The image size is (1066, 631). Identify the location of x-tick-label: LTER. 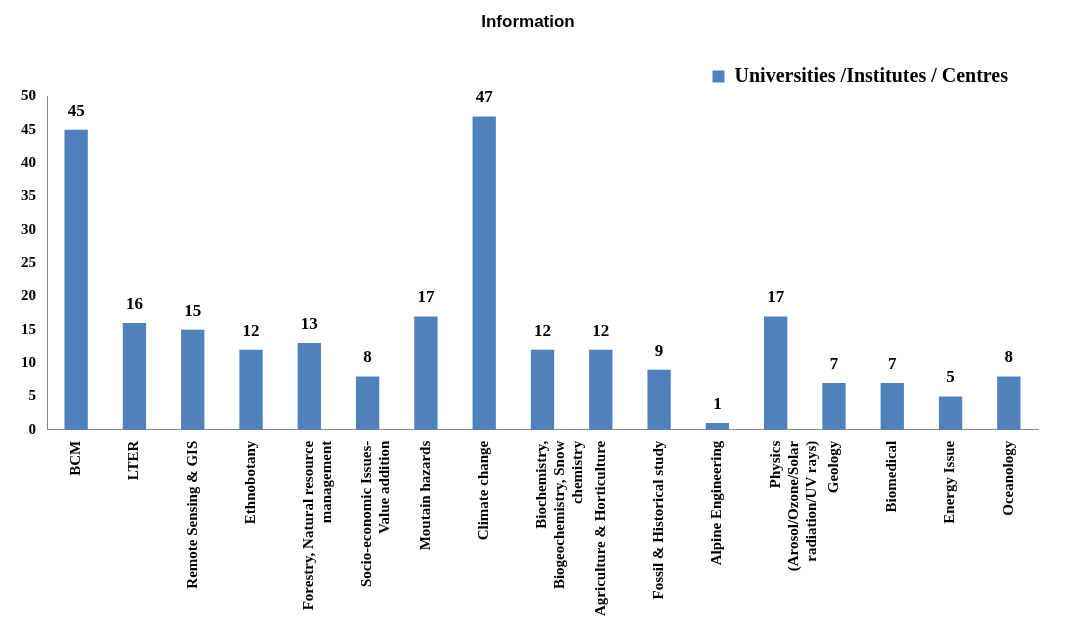
(133, 460).